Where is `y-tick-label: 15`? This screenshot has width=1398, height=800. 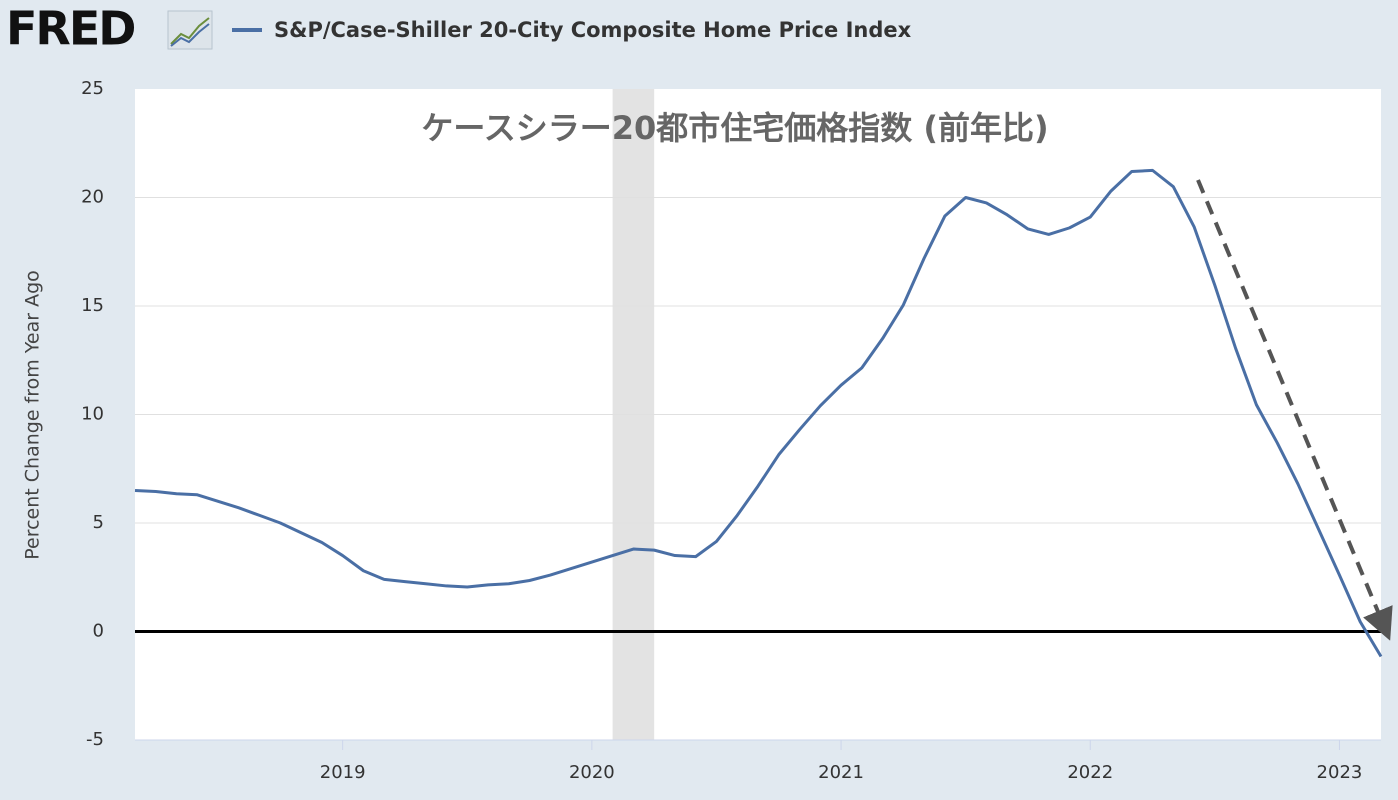 y-tick-label: 15 is located at coordinates (92, 305).